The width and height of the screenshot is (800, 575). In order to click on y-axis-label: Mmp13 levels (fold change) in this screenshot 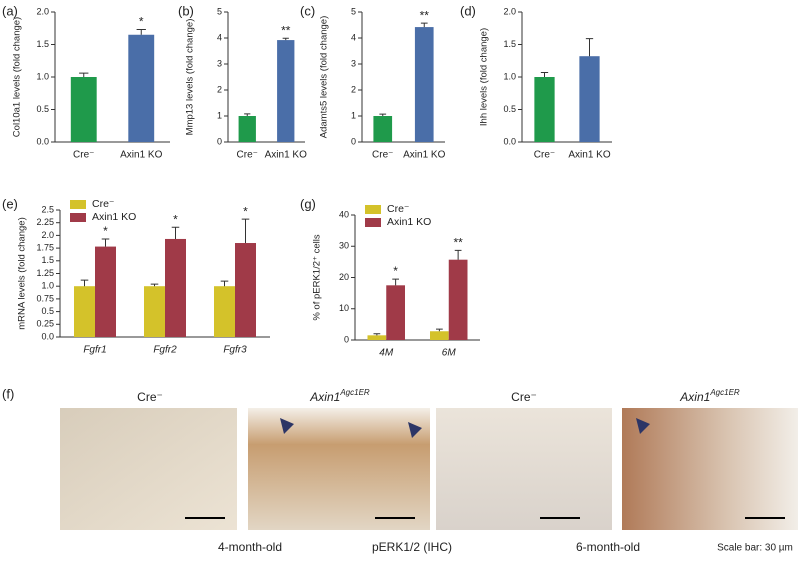, I will do `click(190, 77)`.